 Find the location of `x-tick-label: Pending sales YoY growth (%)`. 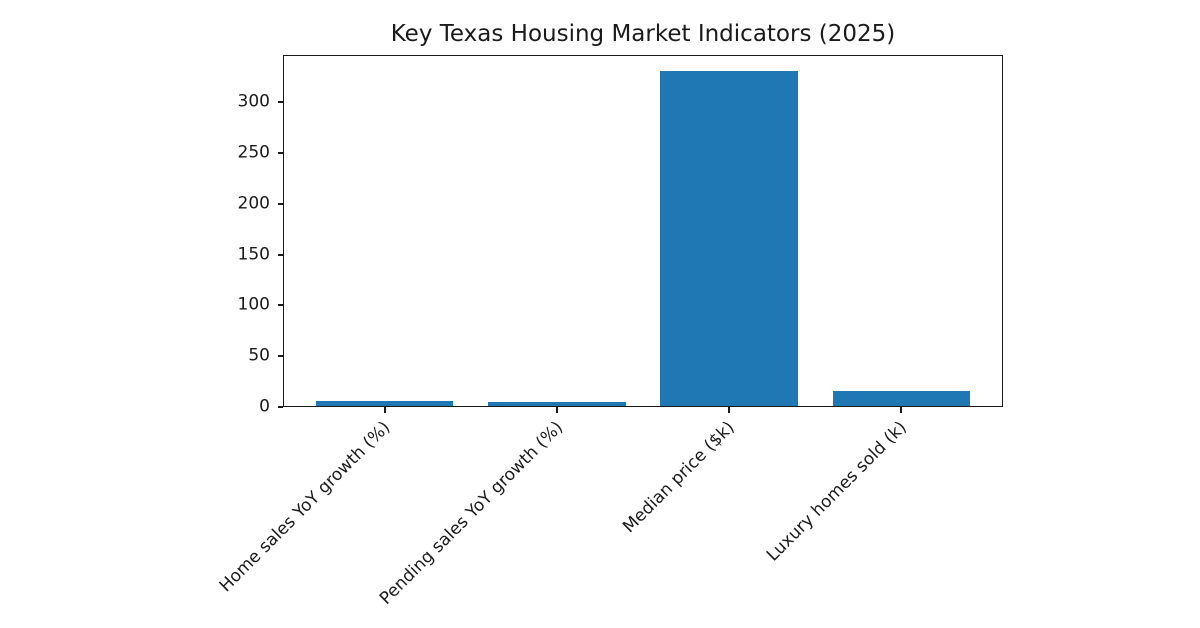

x-tick-label: Pending sales YoY growth (%) is located at coordinates (471, 513).